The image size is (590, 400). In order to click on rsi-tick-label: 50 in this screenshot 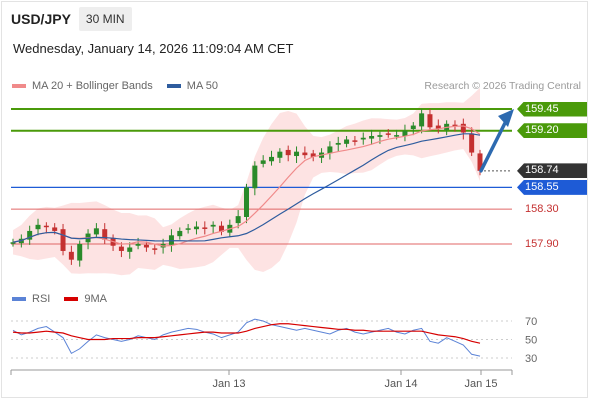, I will do `click(531, 341)`.